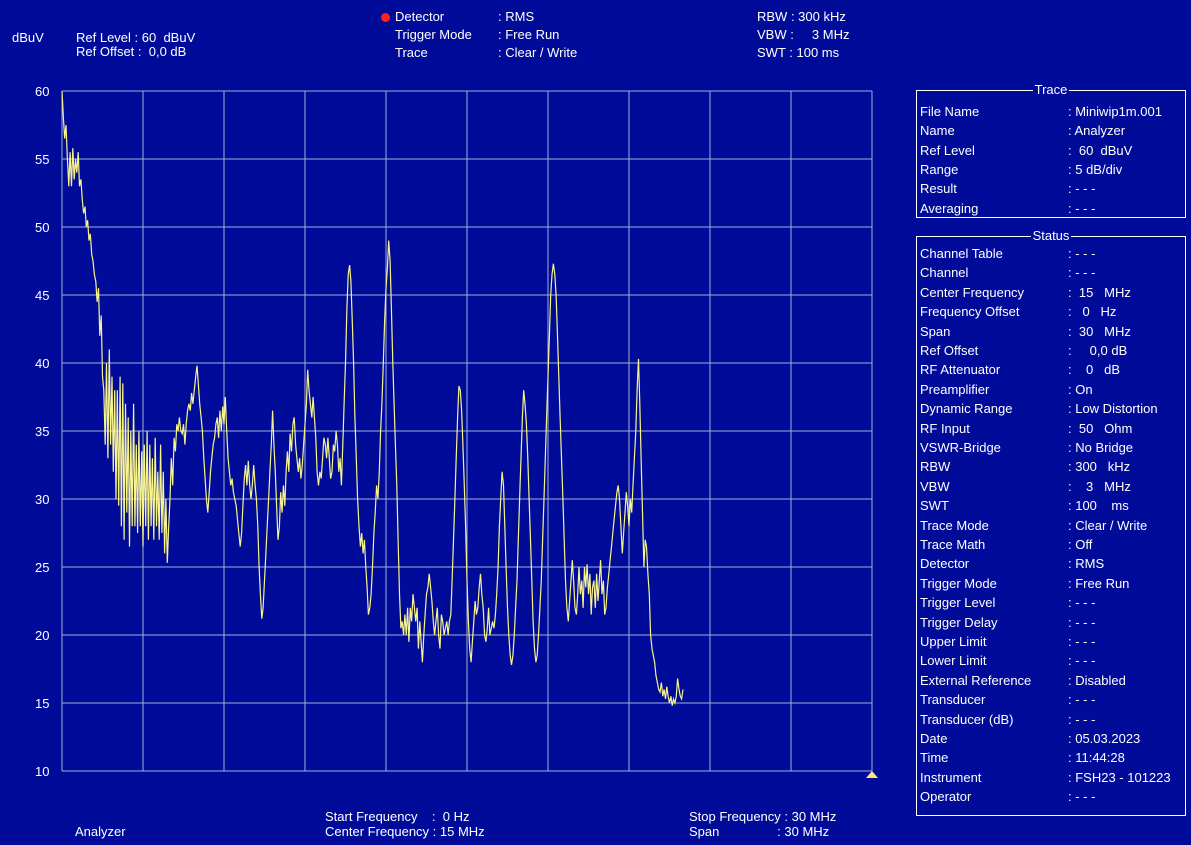 The height and width of the screenshot is (845, 1191). What do you see at coordinates (939, 169) in the screenshot?
I see `row-key: Range` at bounding box center [939, 169].